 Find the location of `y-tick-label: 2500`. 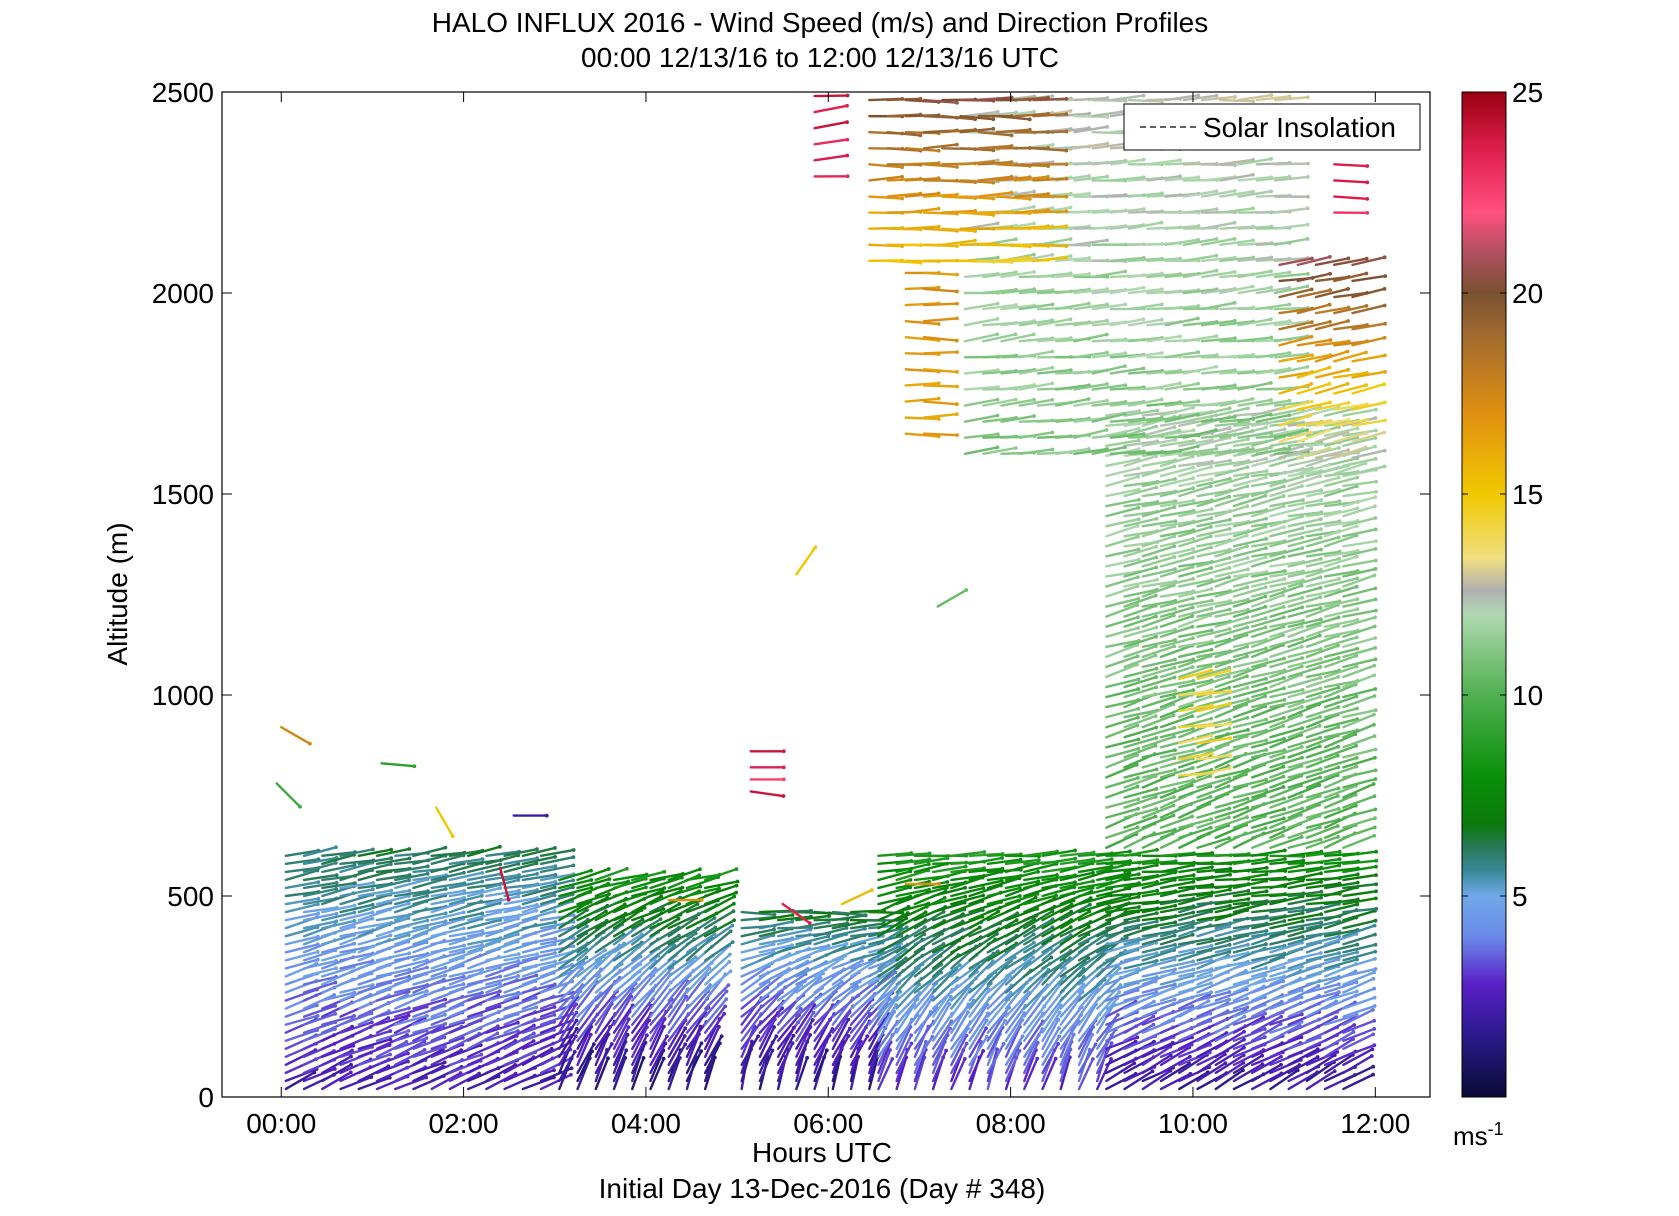

y-tick-label: 2500 is located at coordinates (183, 92).